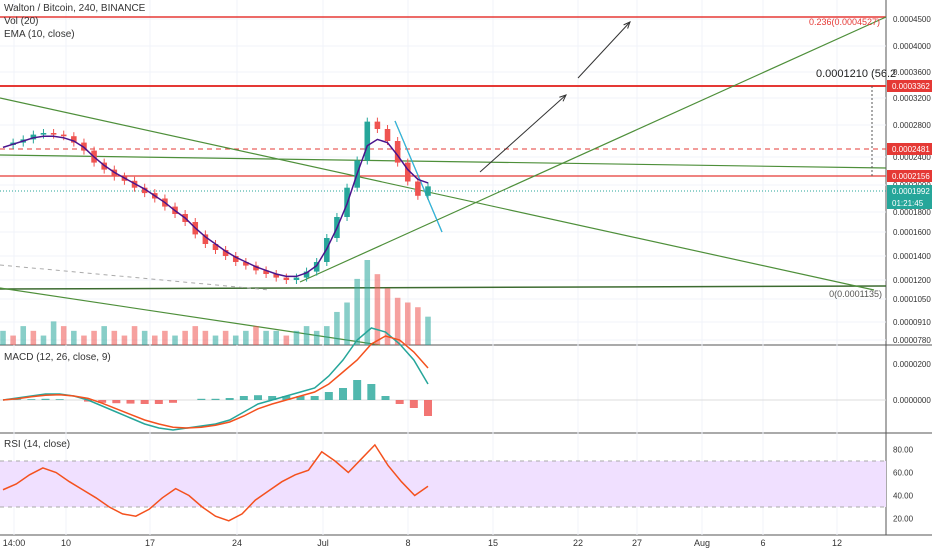 The height and width of the screenshot is (555, 932). I want to click on time-tick-label: 15, so click(493, 543).